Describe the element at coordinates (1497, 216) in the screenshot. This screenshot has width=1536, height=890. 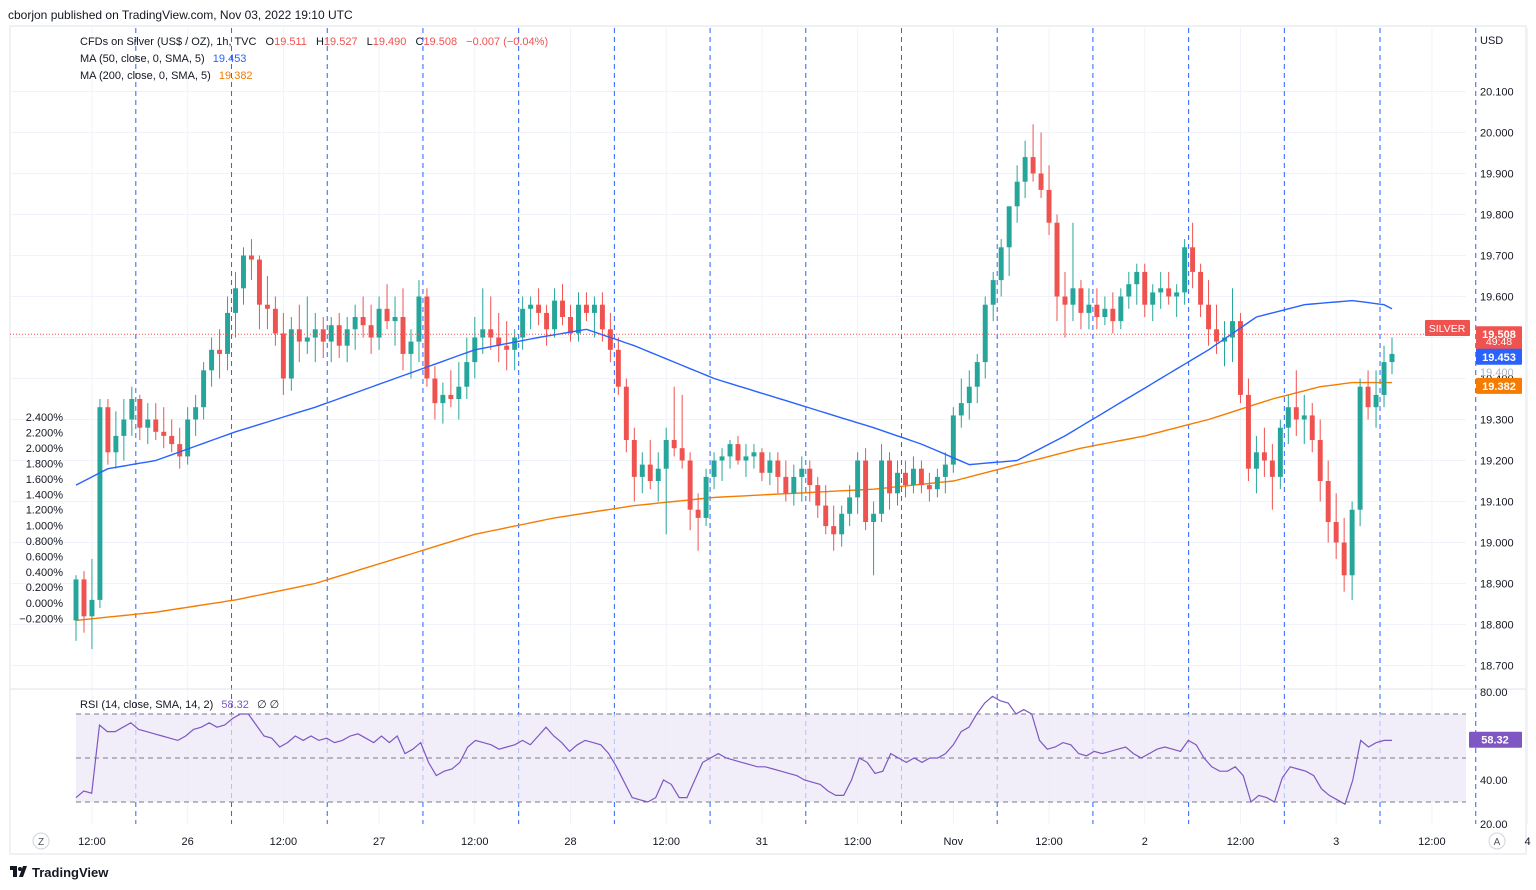
I see `price-tick-label: 19.800` at that location.